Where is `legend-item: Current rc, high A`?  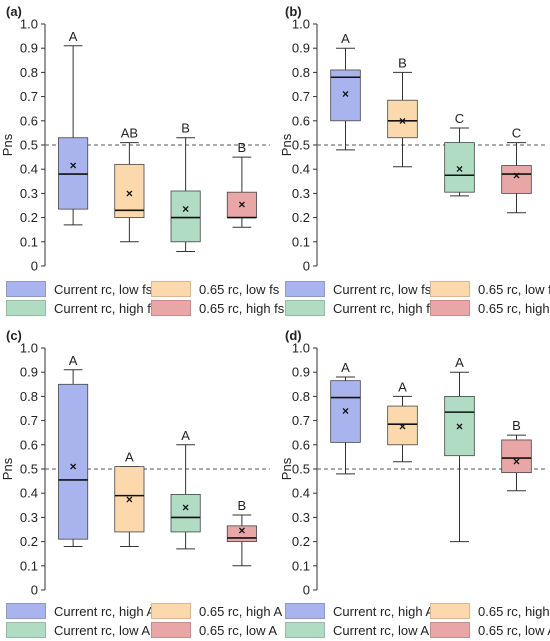 legend-item: Current rc, high A is located at coordinates (359, 611).